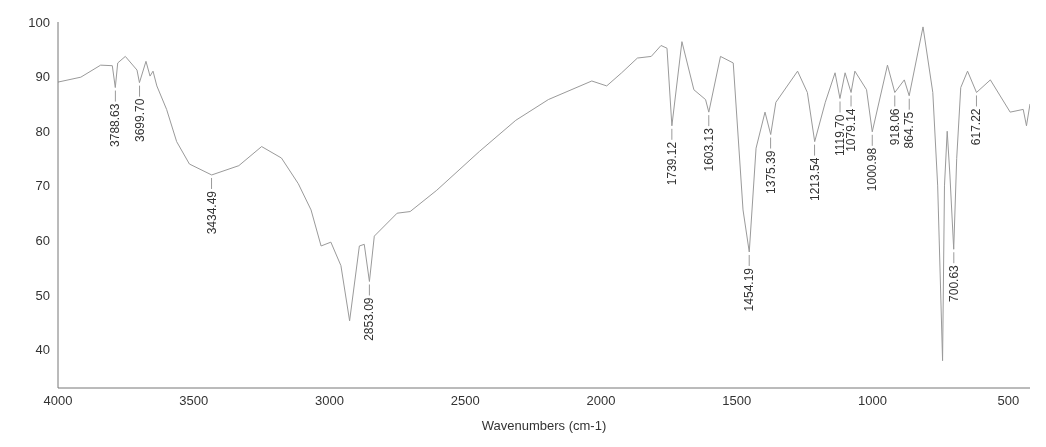  I want to click on annotation: 1739.12, so click(671, 163).